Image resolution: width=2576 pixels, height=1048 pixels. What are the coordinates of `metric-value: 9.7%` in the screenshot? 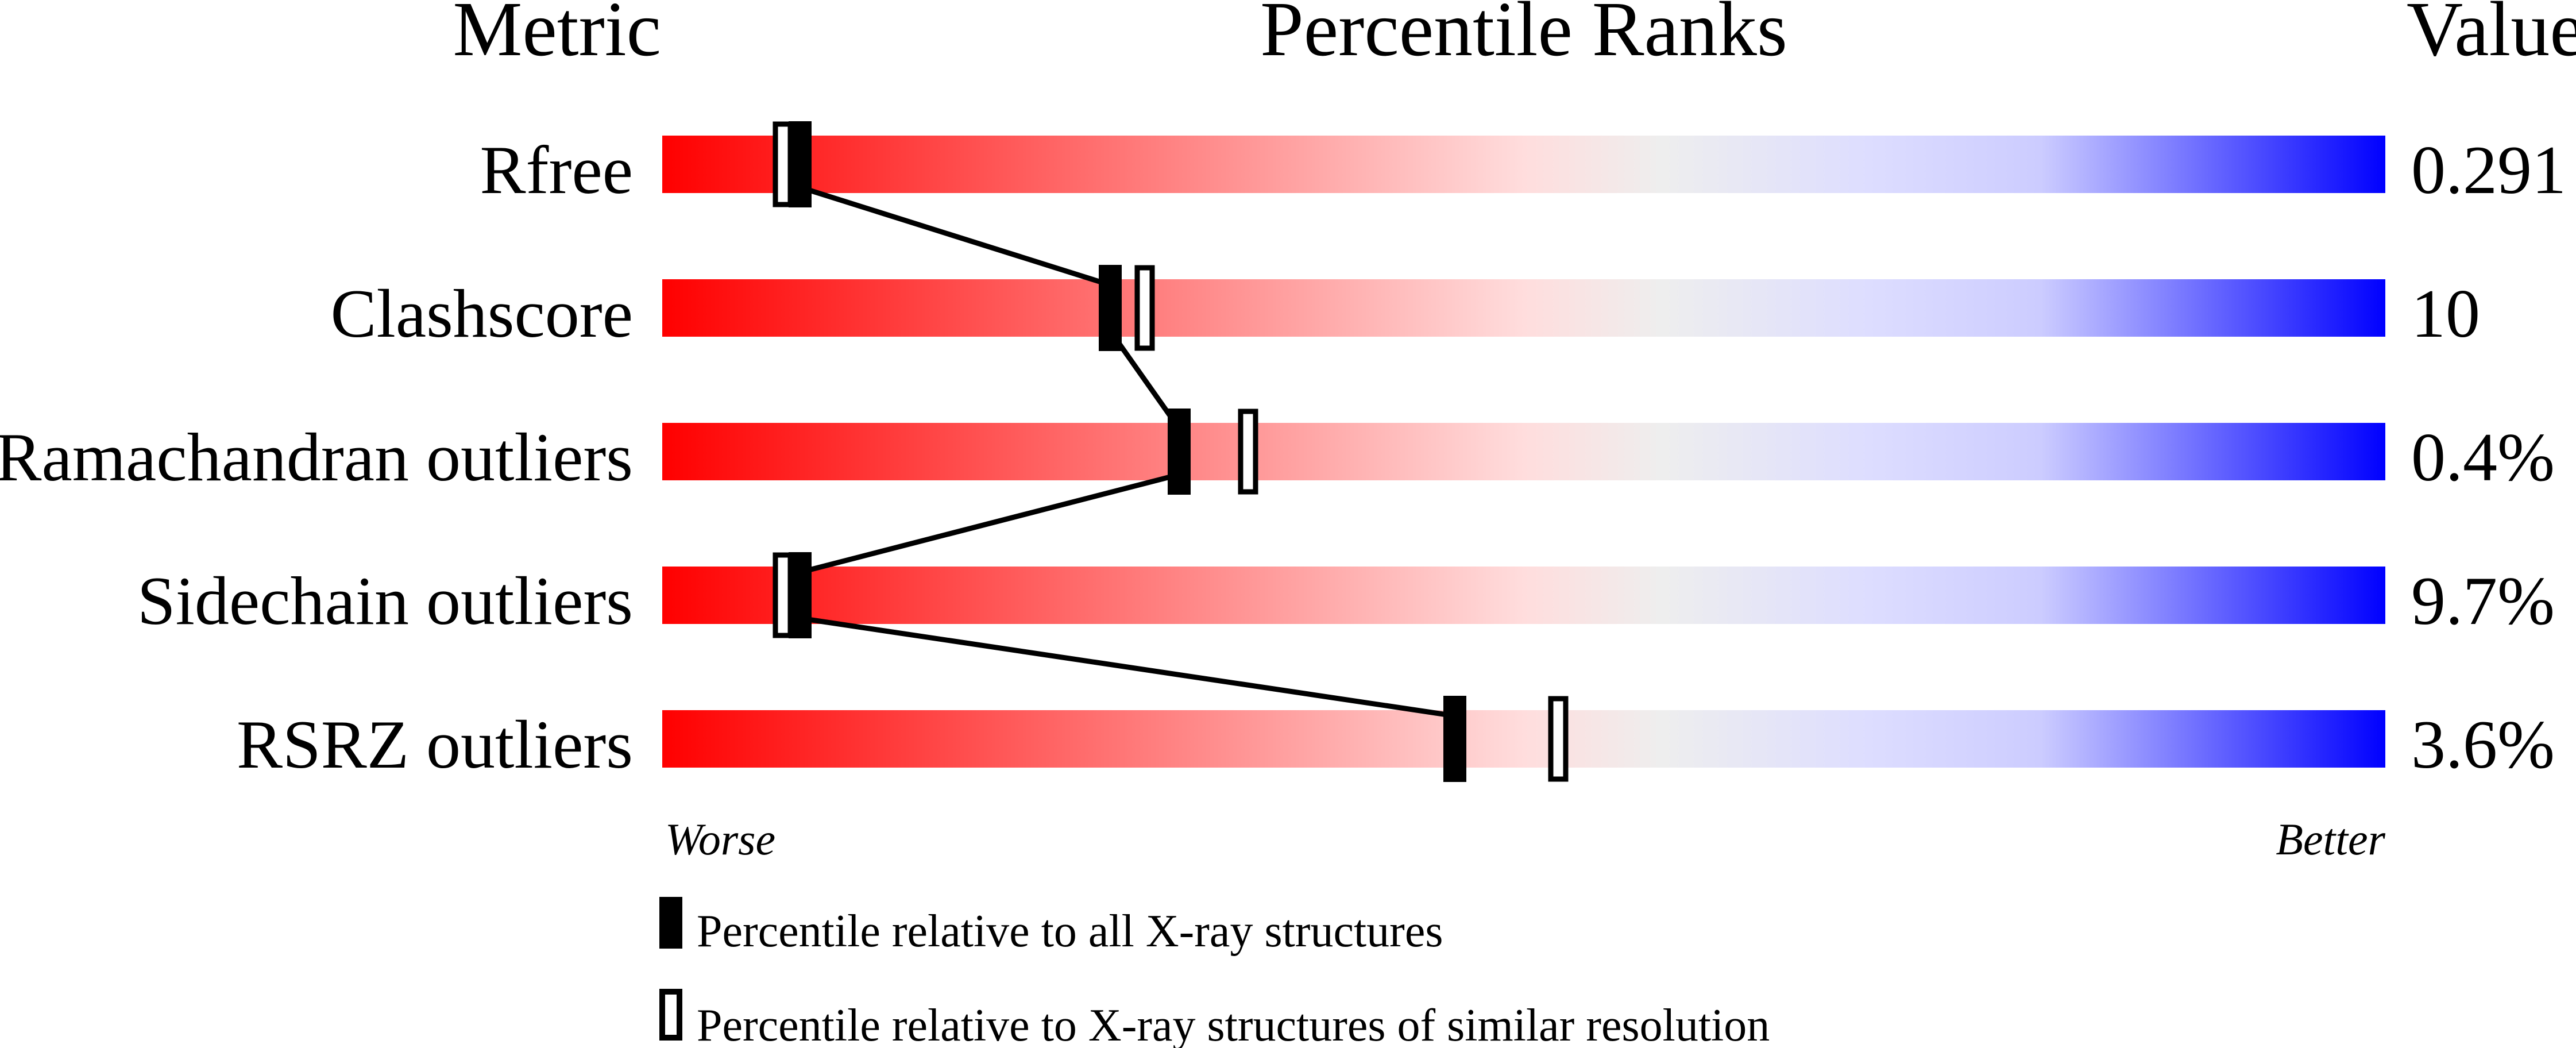 It's located at (2483, 600).